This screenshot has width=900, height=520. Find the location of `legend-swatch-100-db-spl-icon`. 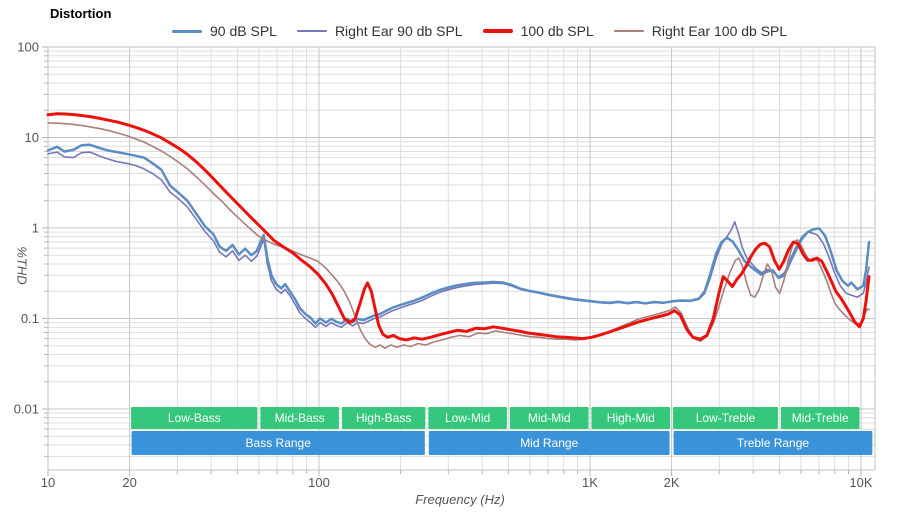

legend-swatch-100-db-spl-icon is located at coordinates (497, 31).